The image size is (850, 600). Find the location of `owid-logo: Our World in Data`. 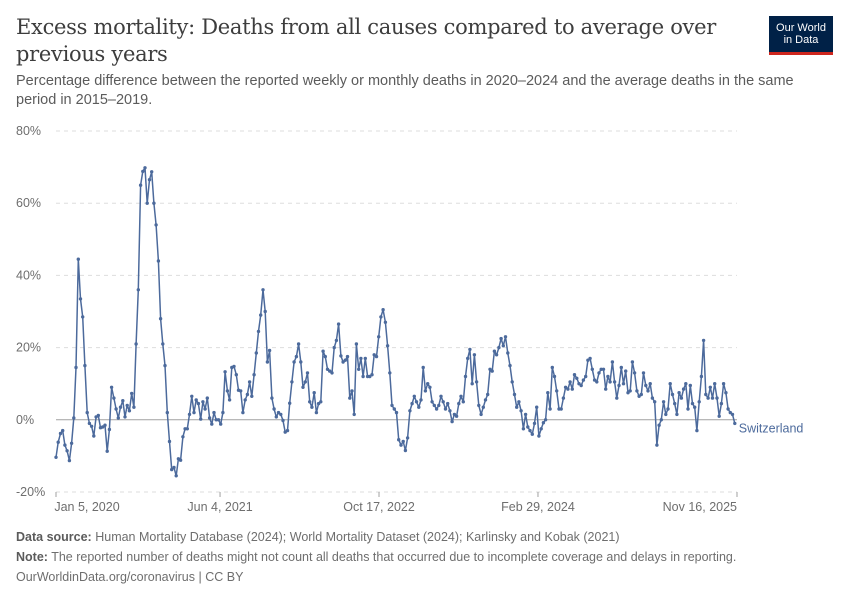

owid-logo: Our World in Data is located at coordinates (801, 35).